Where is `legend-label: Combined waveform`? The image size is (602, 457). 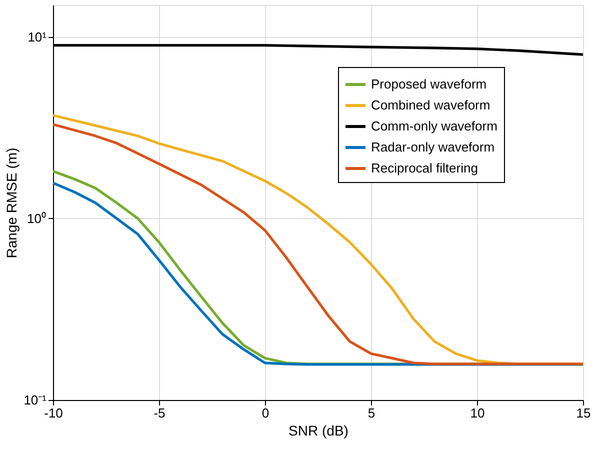 legend-label: Combined waveform is located at coordinates (430, 105).